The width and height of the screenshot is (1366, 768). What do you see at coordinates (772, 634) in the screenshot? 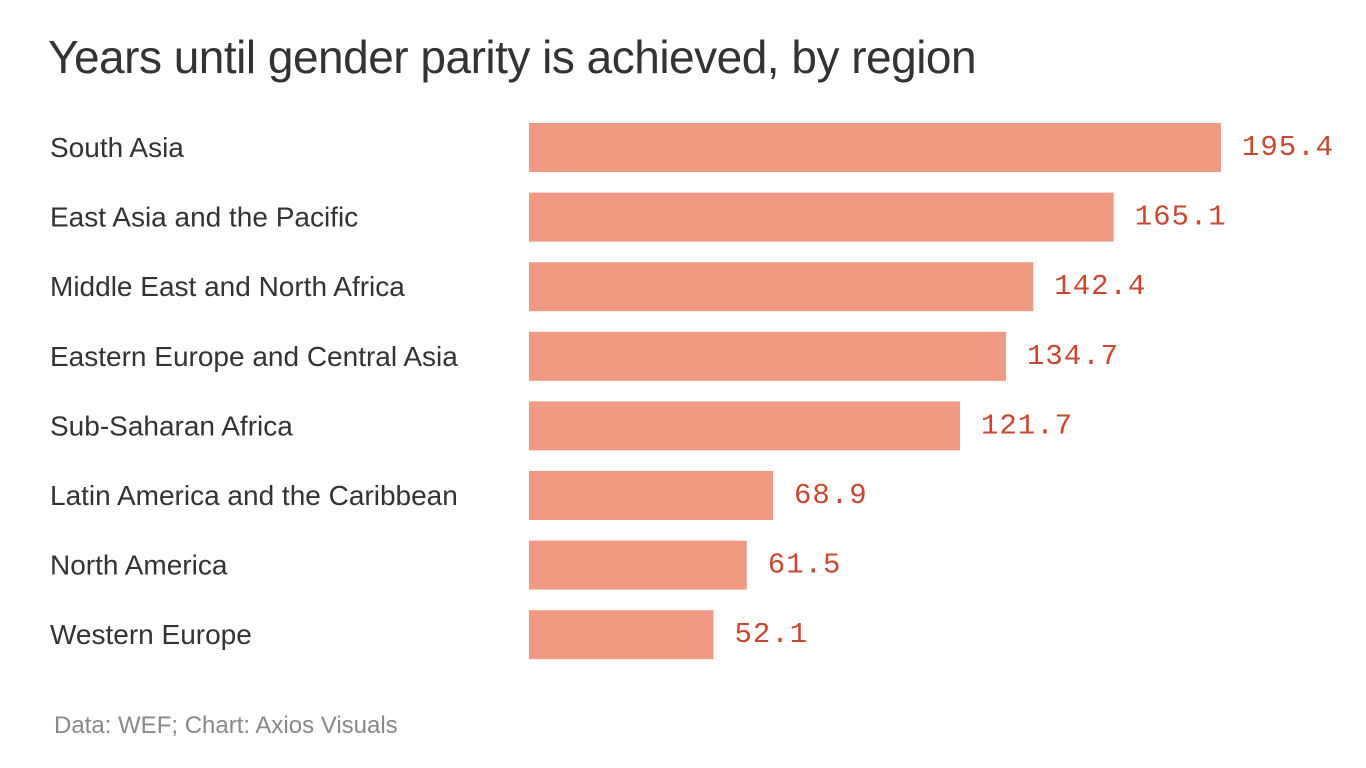
I see `value-label: 52.1` at bounding box center [772, 634].